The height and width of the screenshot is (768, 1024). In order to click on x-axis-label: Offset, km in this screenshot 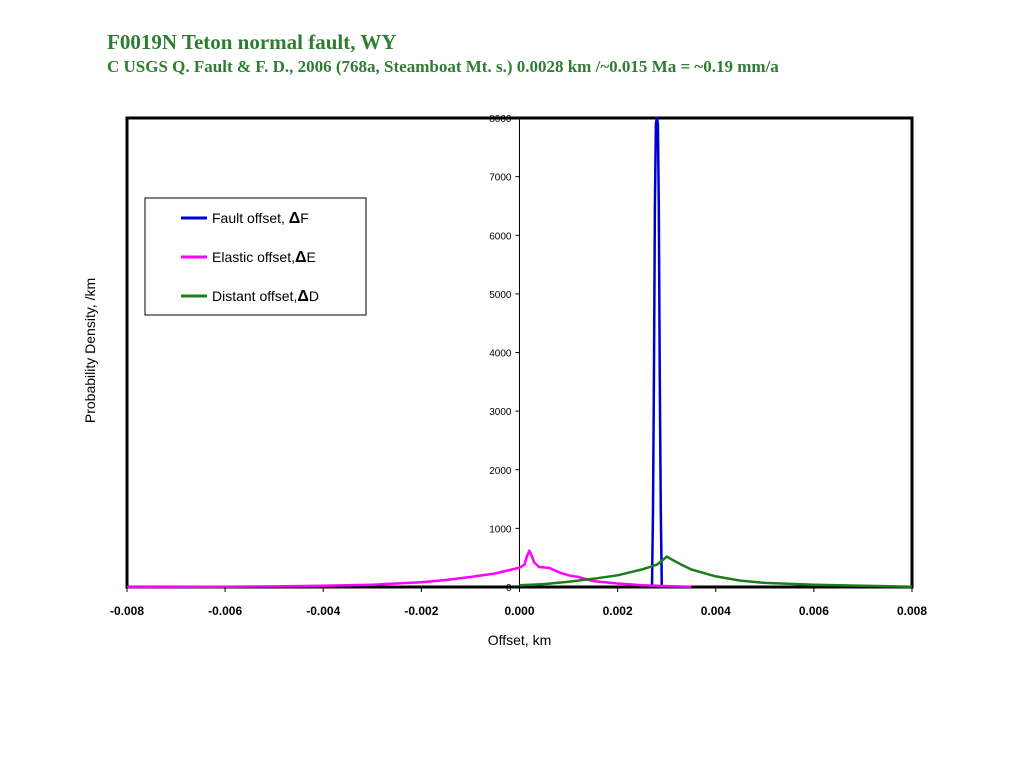, I will do `click(520, 640)`.